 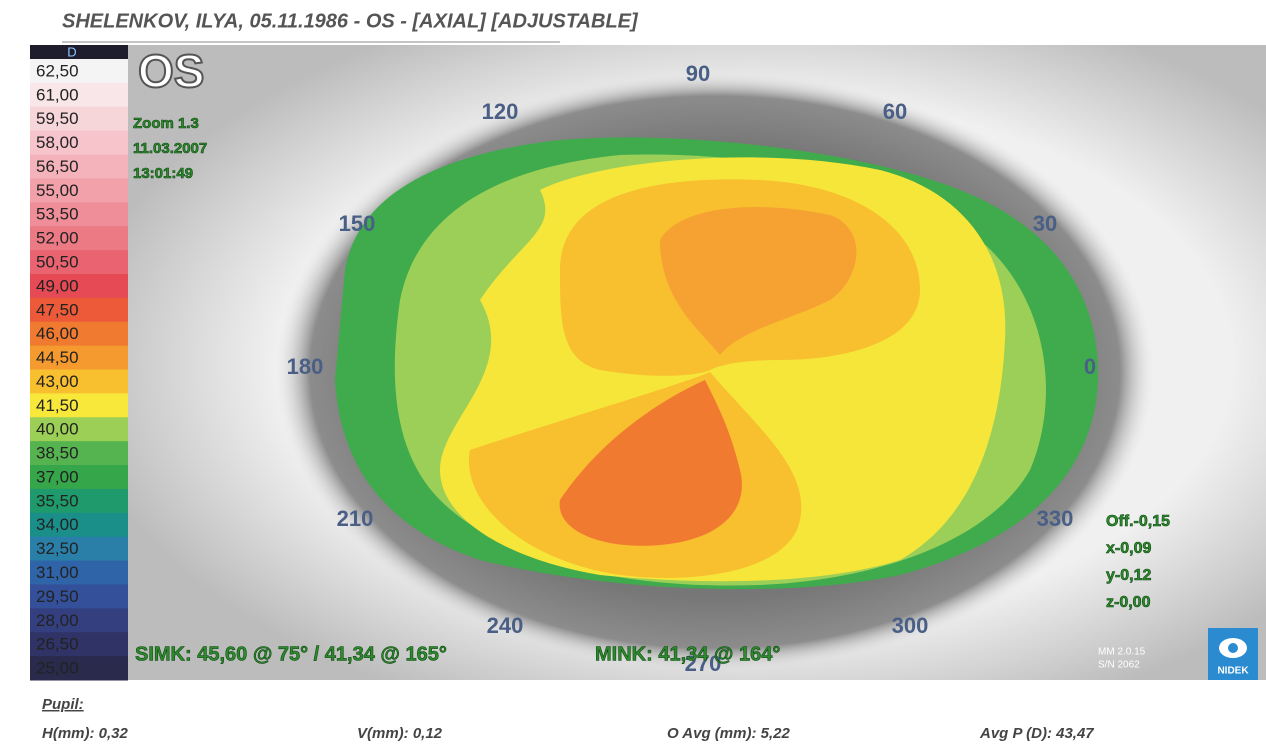 I want to click on mink: MINK: 41,34 @ 164°, so click(x=687, y=654).